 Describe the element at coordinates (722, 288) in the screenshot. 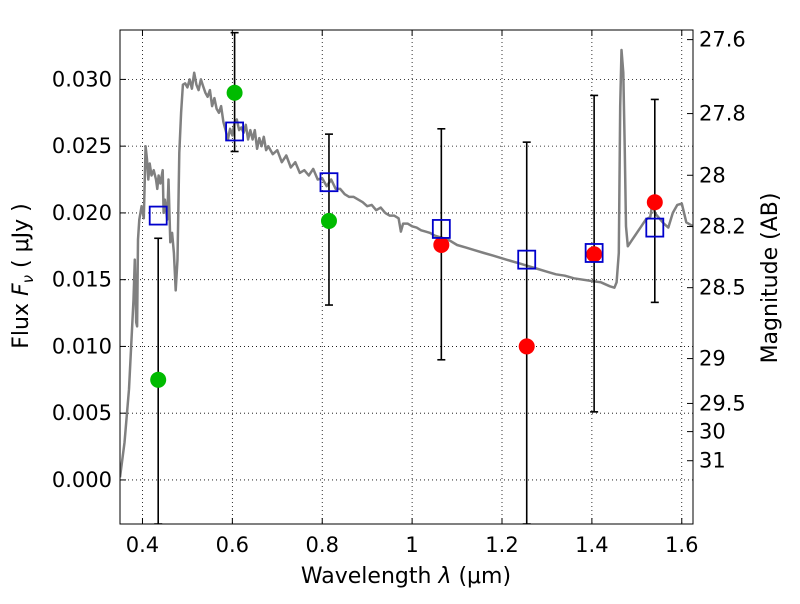

I see `right-tick-label: 28.5` at that location.